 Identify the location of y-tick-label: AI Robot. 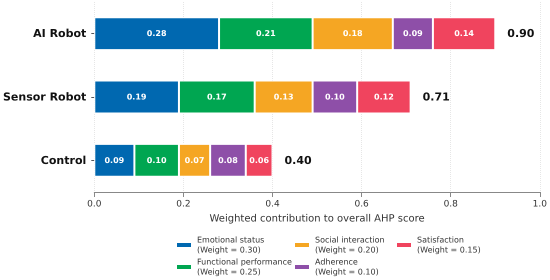
(59, 33).